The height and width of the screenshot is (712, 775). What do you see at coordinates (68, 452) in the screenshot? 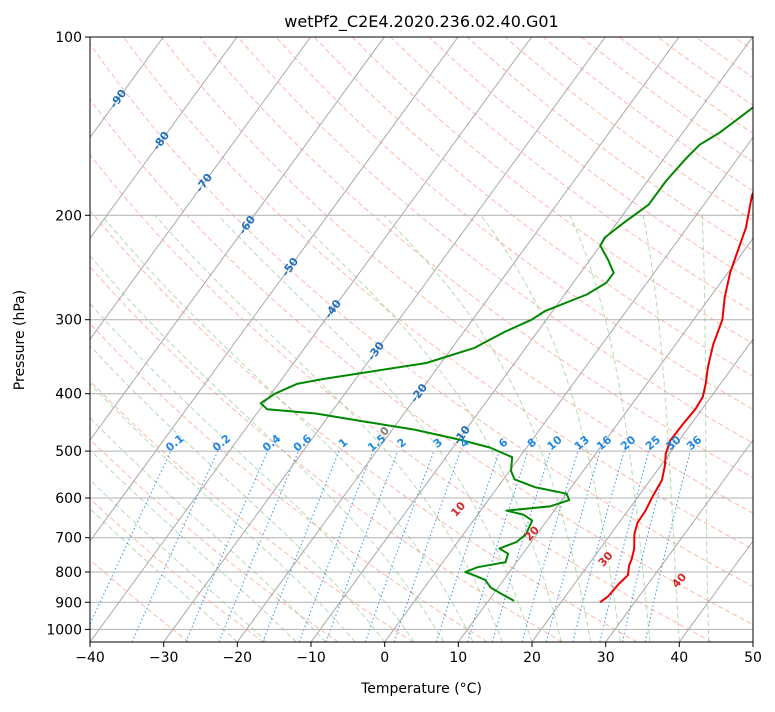
I see `y-tick-label: 500` at bounding box center [68, 452].